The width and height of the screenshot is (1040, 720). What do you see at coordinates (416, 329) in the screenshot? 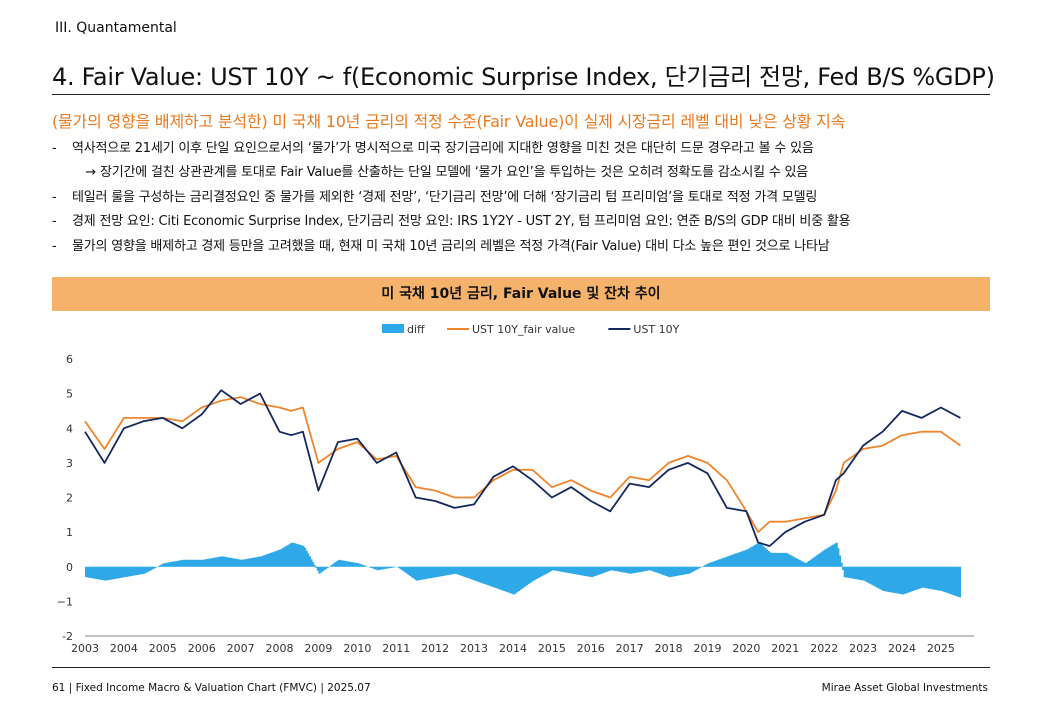
I see `legend-label: diff` at bounding box center [416, 329].